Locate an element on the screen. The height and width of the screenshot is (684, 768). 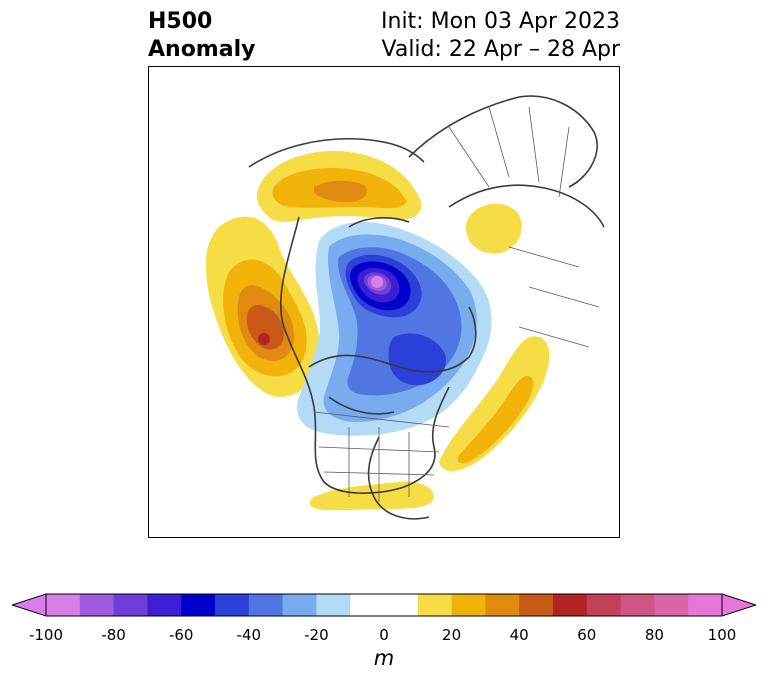
colorbar is located at coordinates (384, 605).